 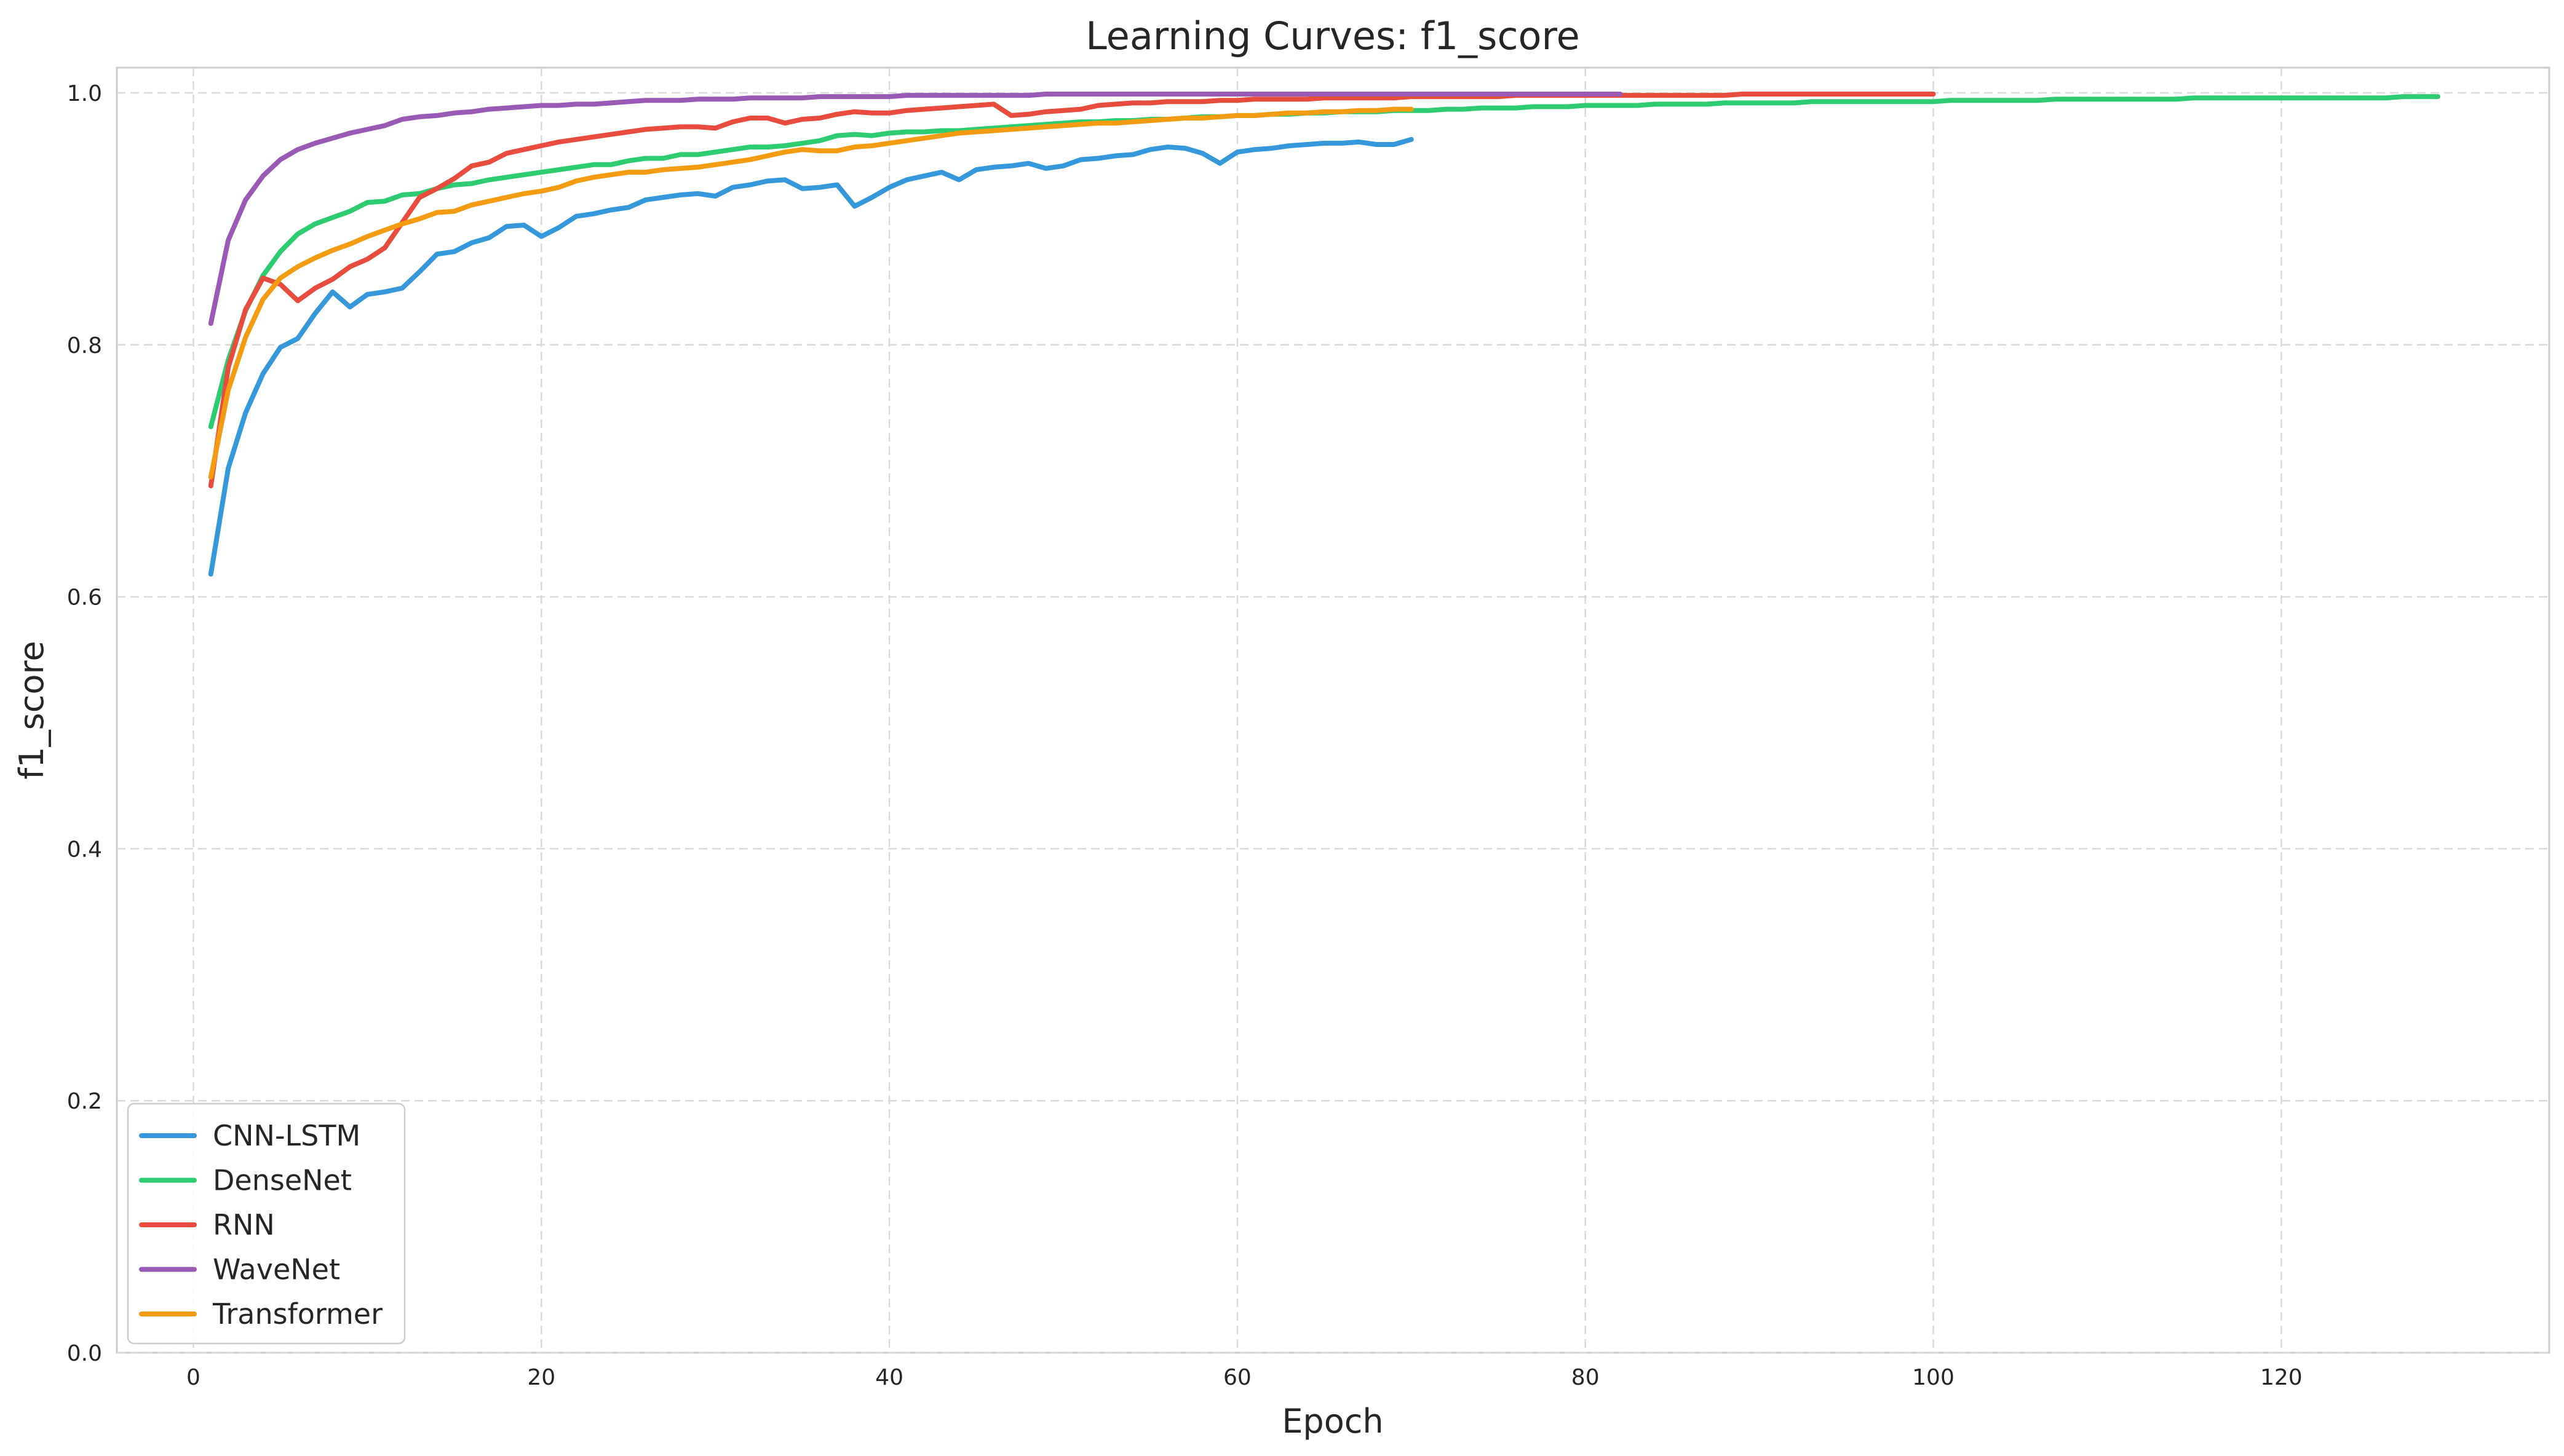 I want to click on x-tick-label: 80, so click(x=1585, y=1378).